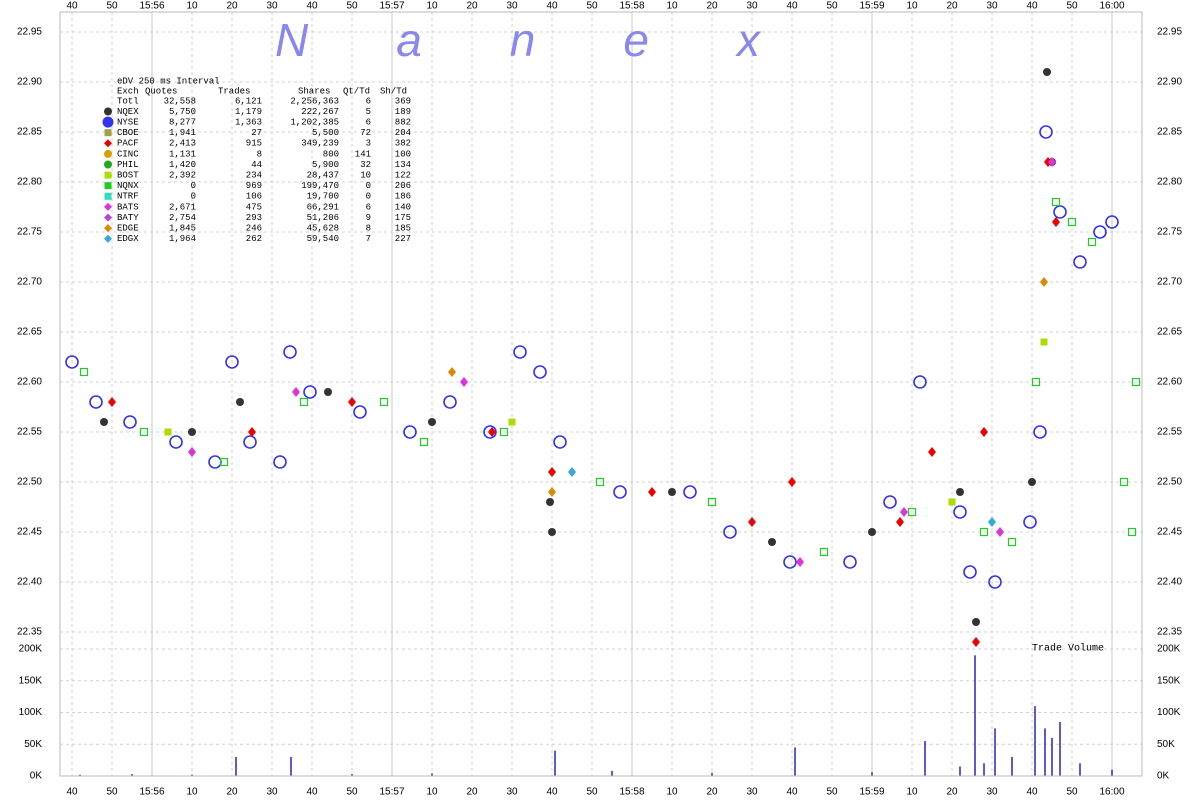 The width and height of the screenshot is (1200, 800). What do you see at coordinates (29, 132) in the screenshot?
I see `y-tick-label: 22.85` at bounding box center [29, 132].